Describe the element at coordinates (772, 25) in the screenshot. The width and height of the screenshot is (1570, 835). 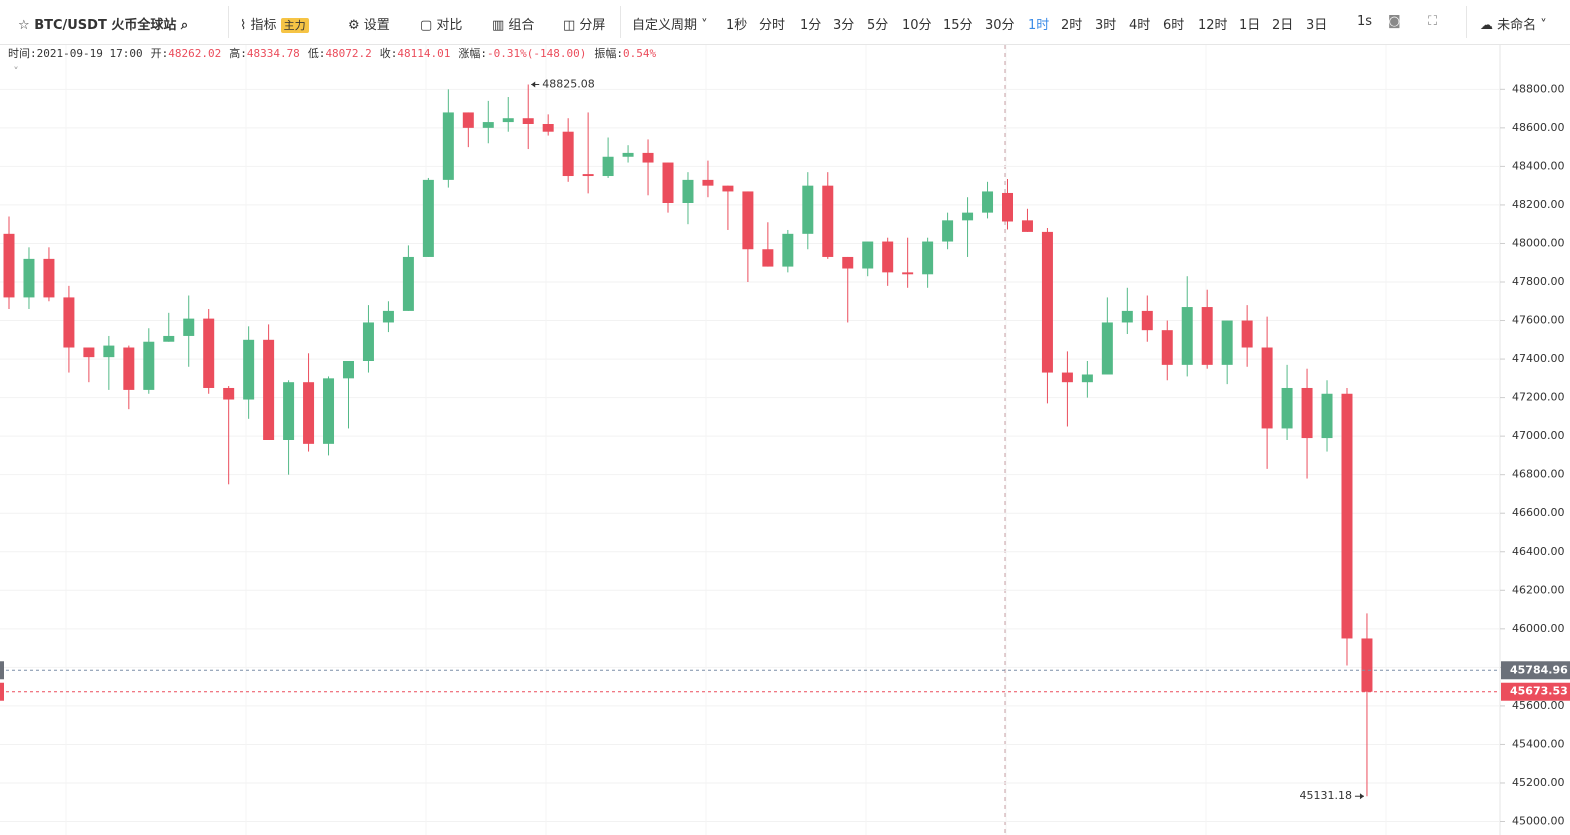
I see `period-button: 分时` at that location.